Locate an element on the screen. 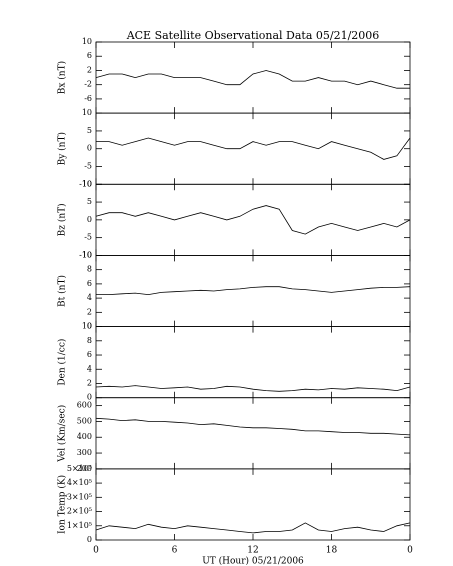 The height and width of the screenshot is (566, 453). y-axis-label: Ion Temp (K) is located at coordinates (62, 504).